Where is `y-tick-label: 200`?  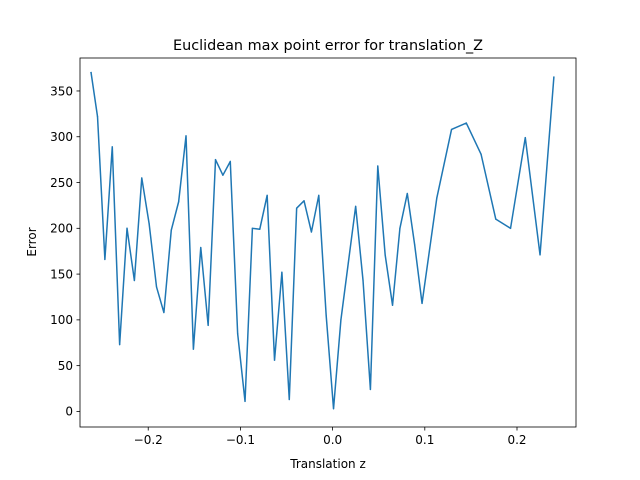
y-tick-label: 200 is located at coordinates (61, 229).